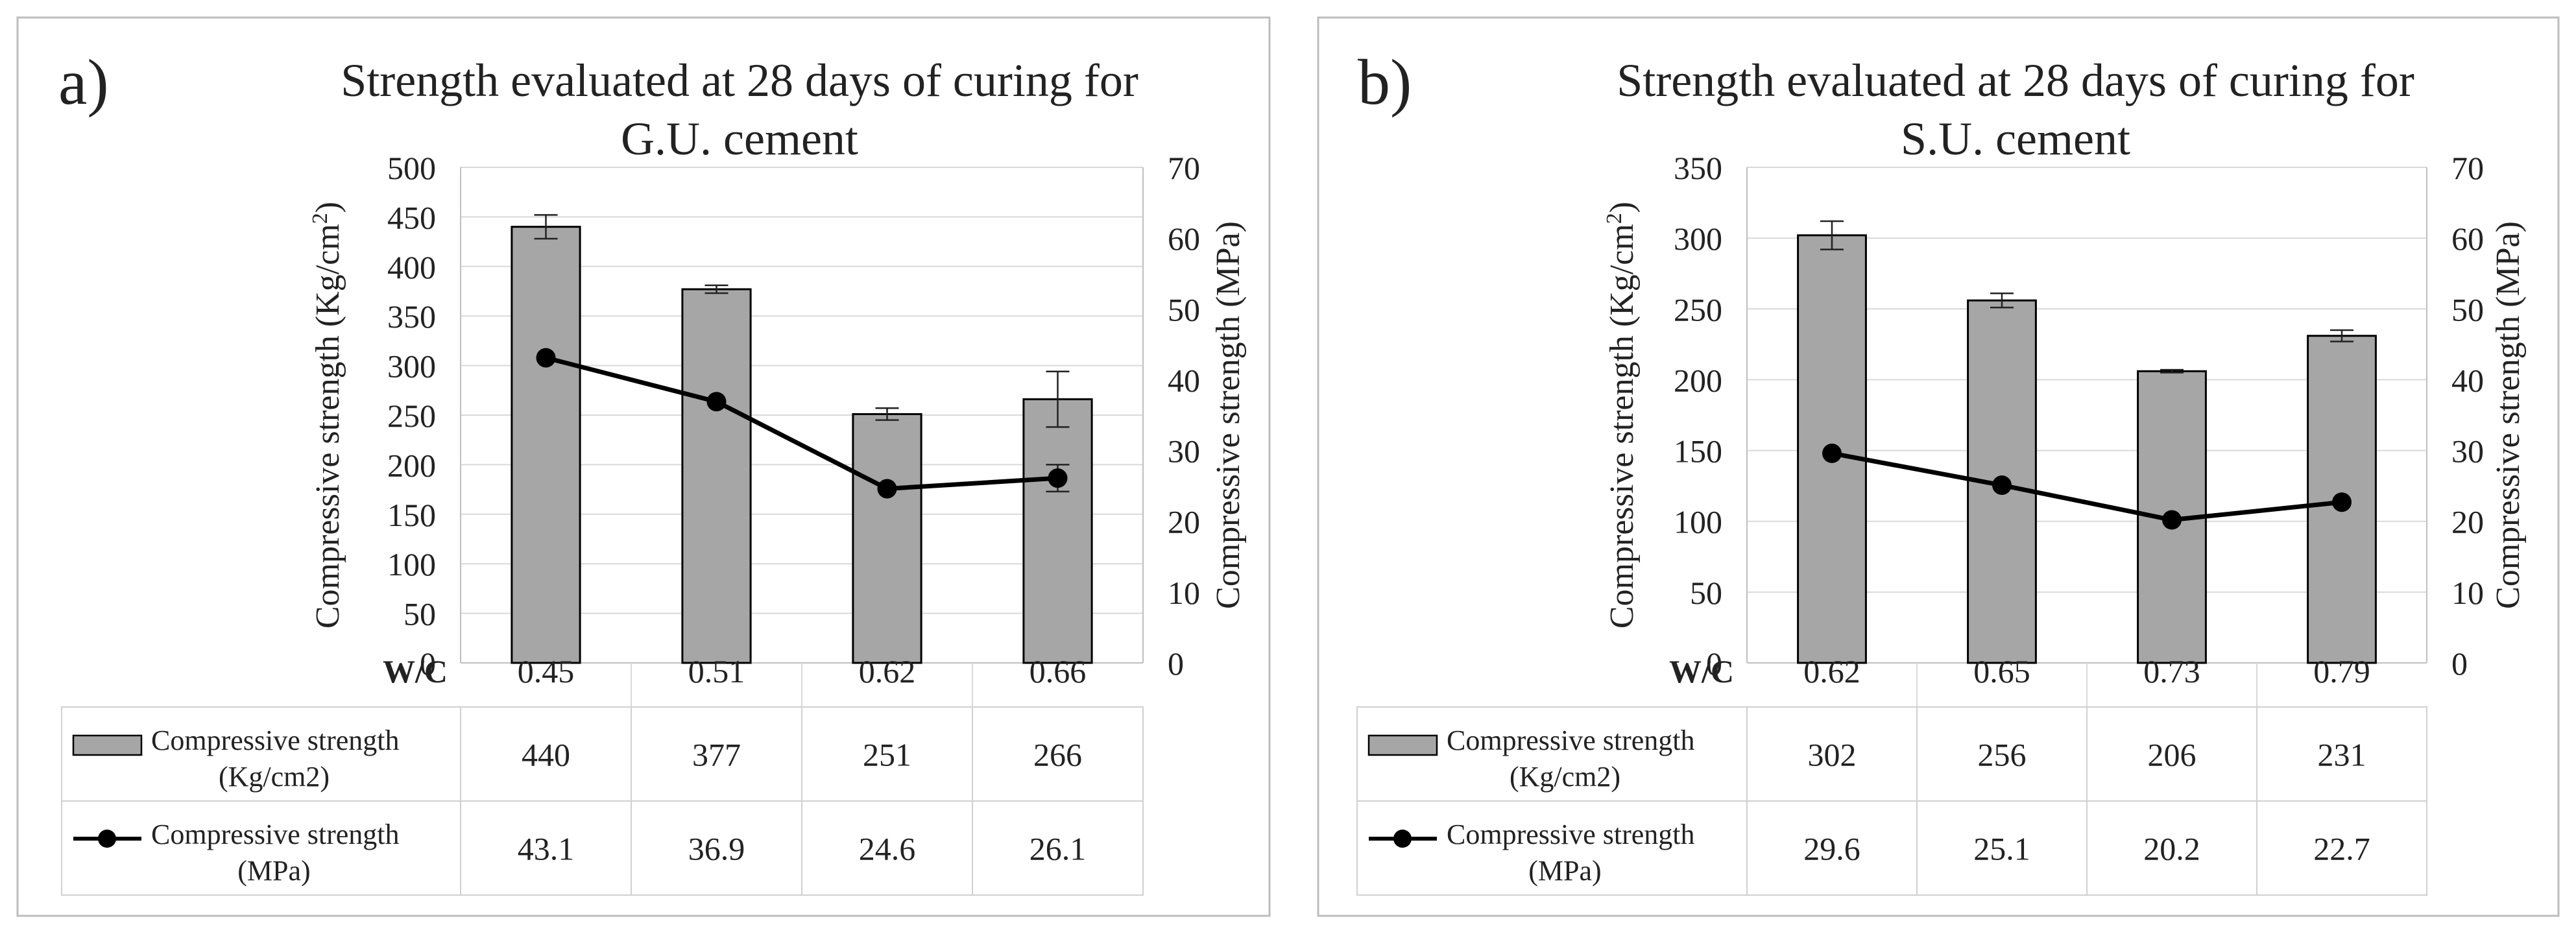  I want to click on chart-a-table-line-value: 43.1, so click(546, 849).